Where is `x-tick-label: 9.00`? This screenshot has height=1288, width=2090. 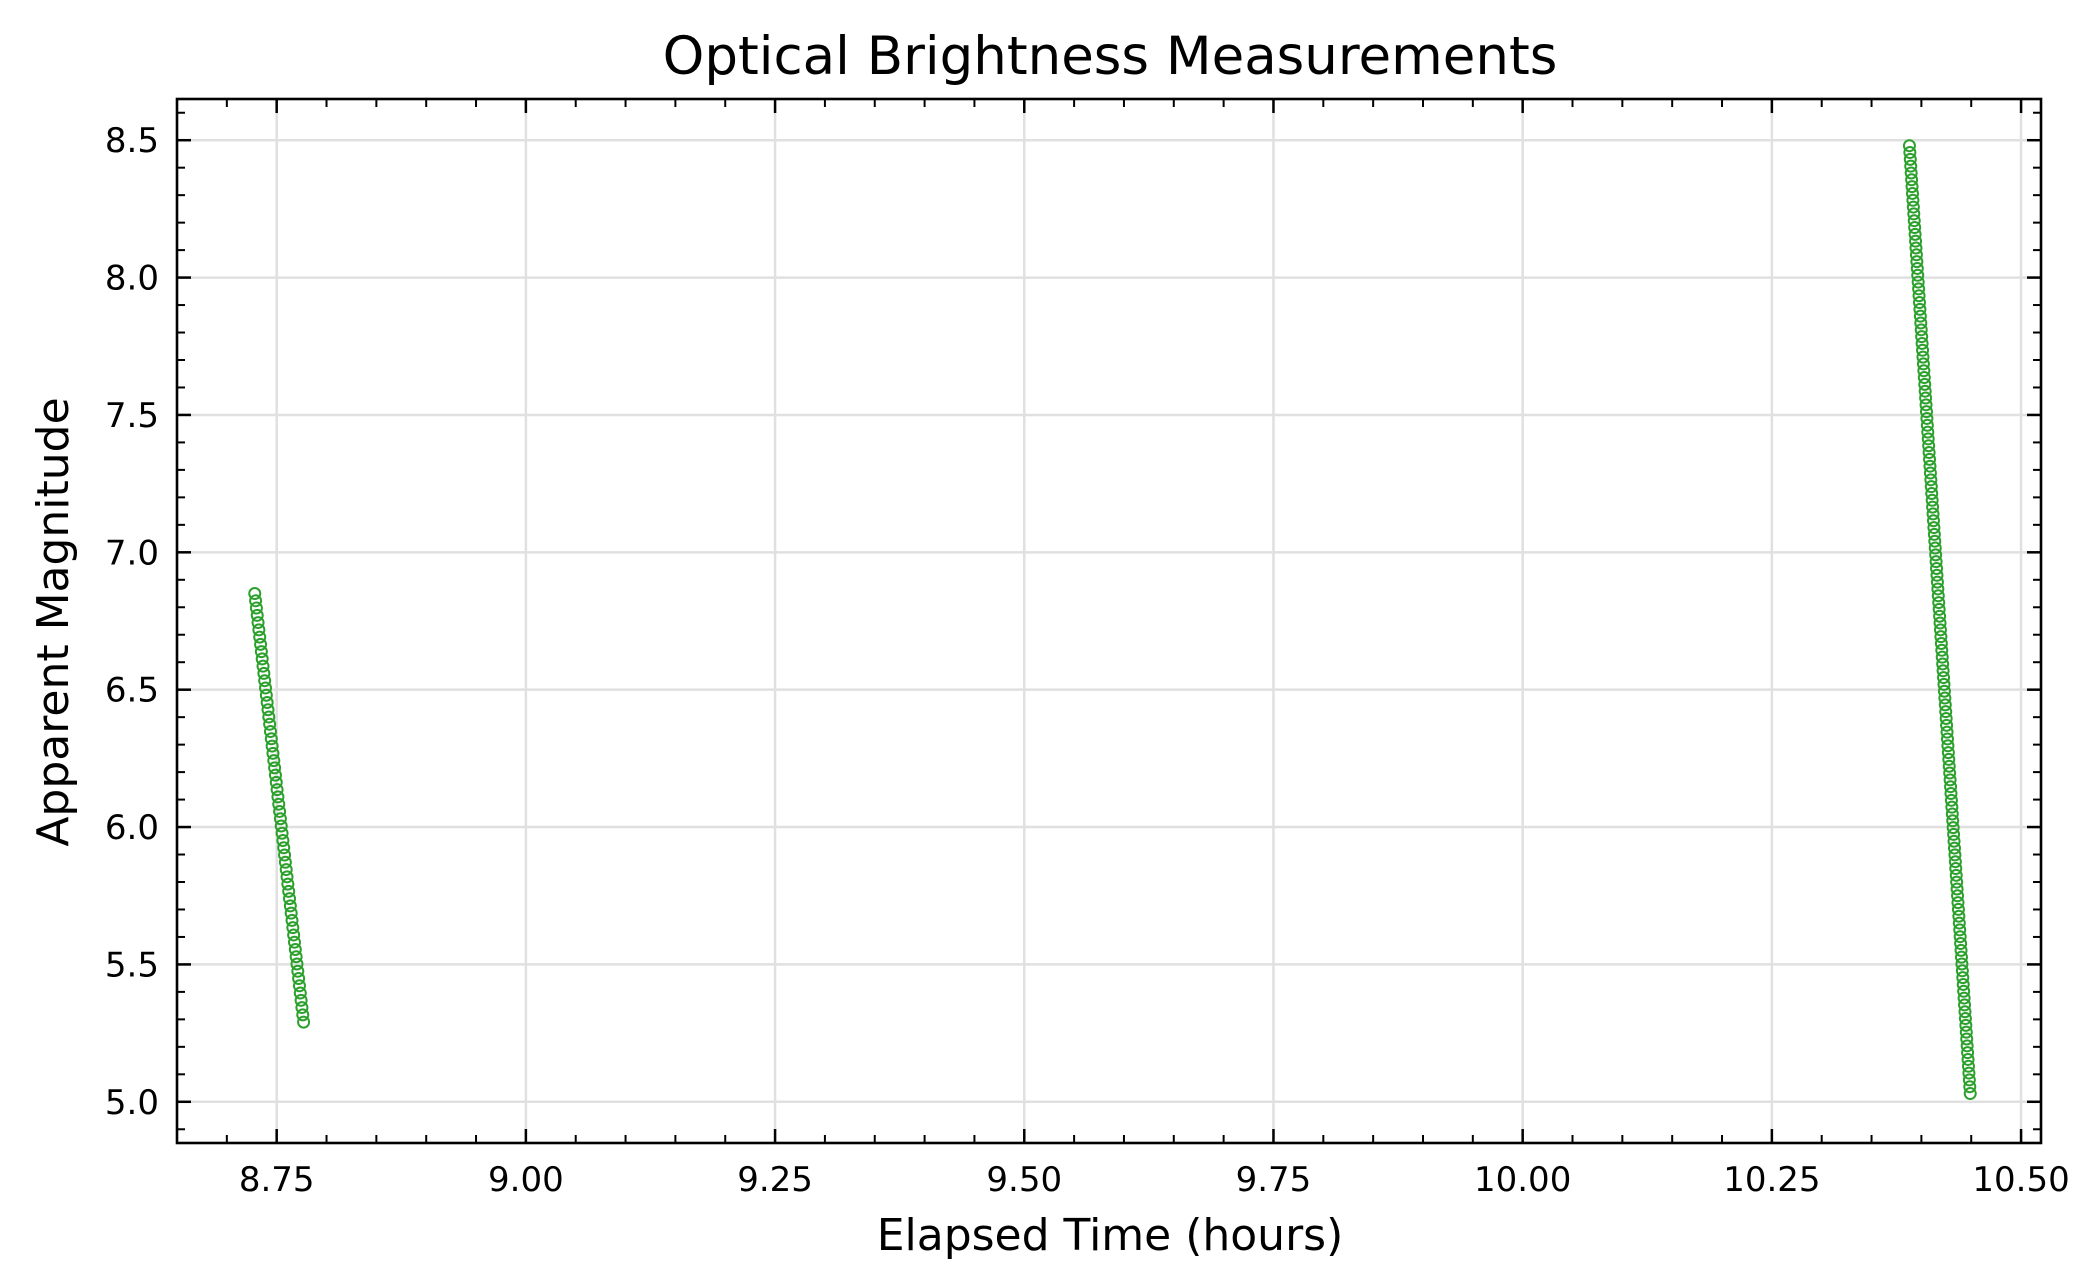 x-tick-label: 9.00 is located at coordinates (526, 1180).